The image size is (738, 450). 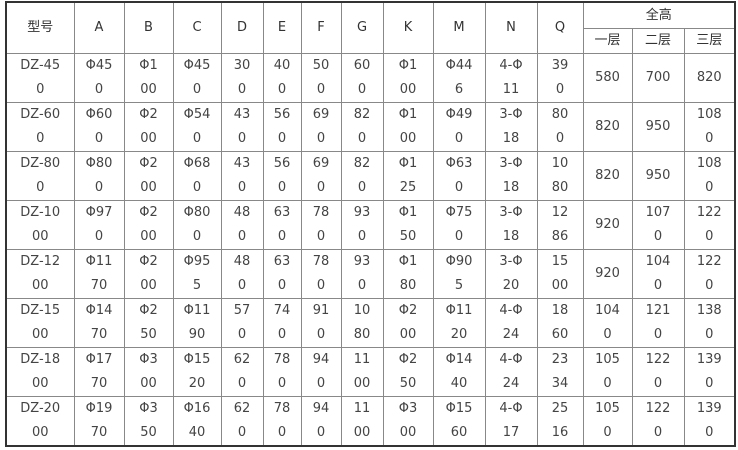 What do you see at coordinates (40, 27) in the screenshot?
I see `column-header: 型号` at bounding box center [40, 27].